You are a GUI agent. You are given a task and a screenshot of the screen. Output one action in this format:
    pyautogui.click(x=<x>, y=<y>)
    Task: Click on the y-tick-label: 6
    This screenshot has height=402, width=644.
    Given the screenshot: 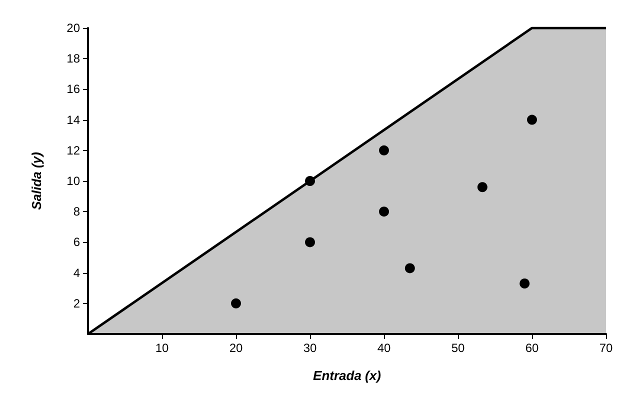 What is the action you would take?
    pyautogui.click(x=76, y=242)
    